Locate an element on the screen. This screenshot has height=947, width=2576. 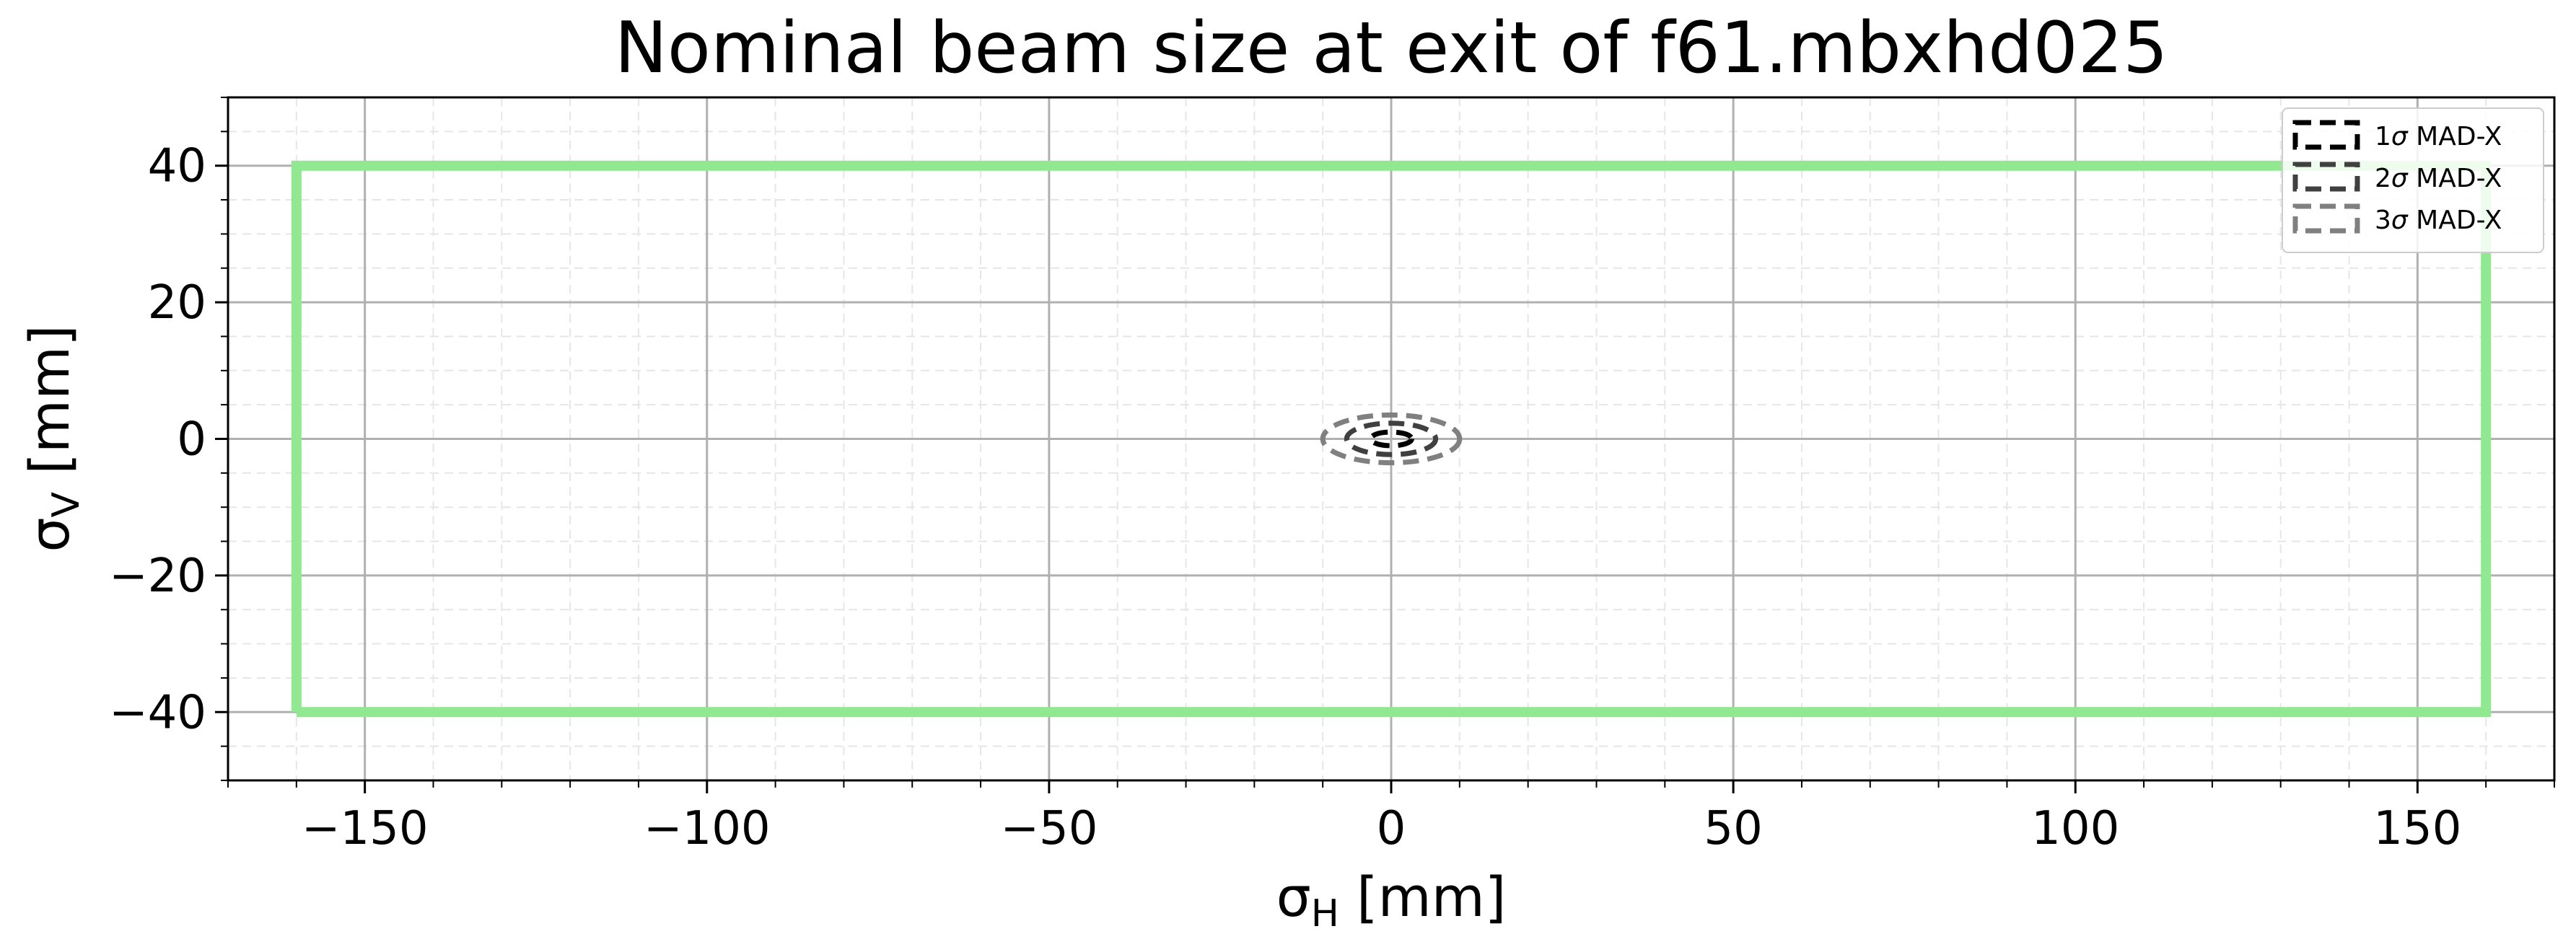
x-tick-label: −150 is located at coordinates (365, 829).